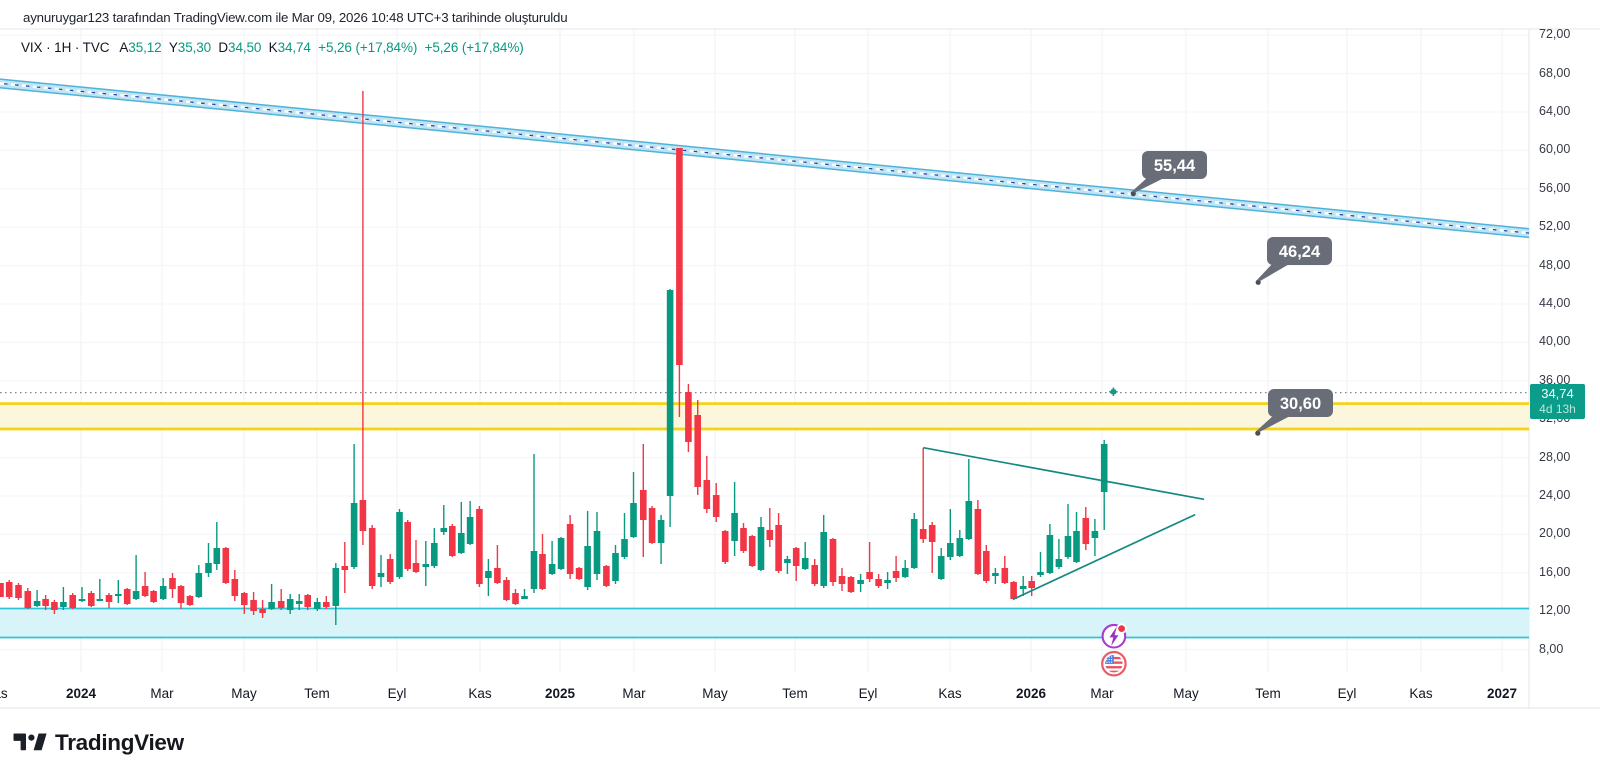 The height and width of the screenshot is (776, 1600). I want to click on svg-text: 30,60, so click(1300, 404).